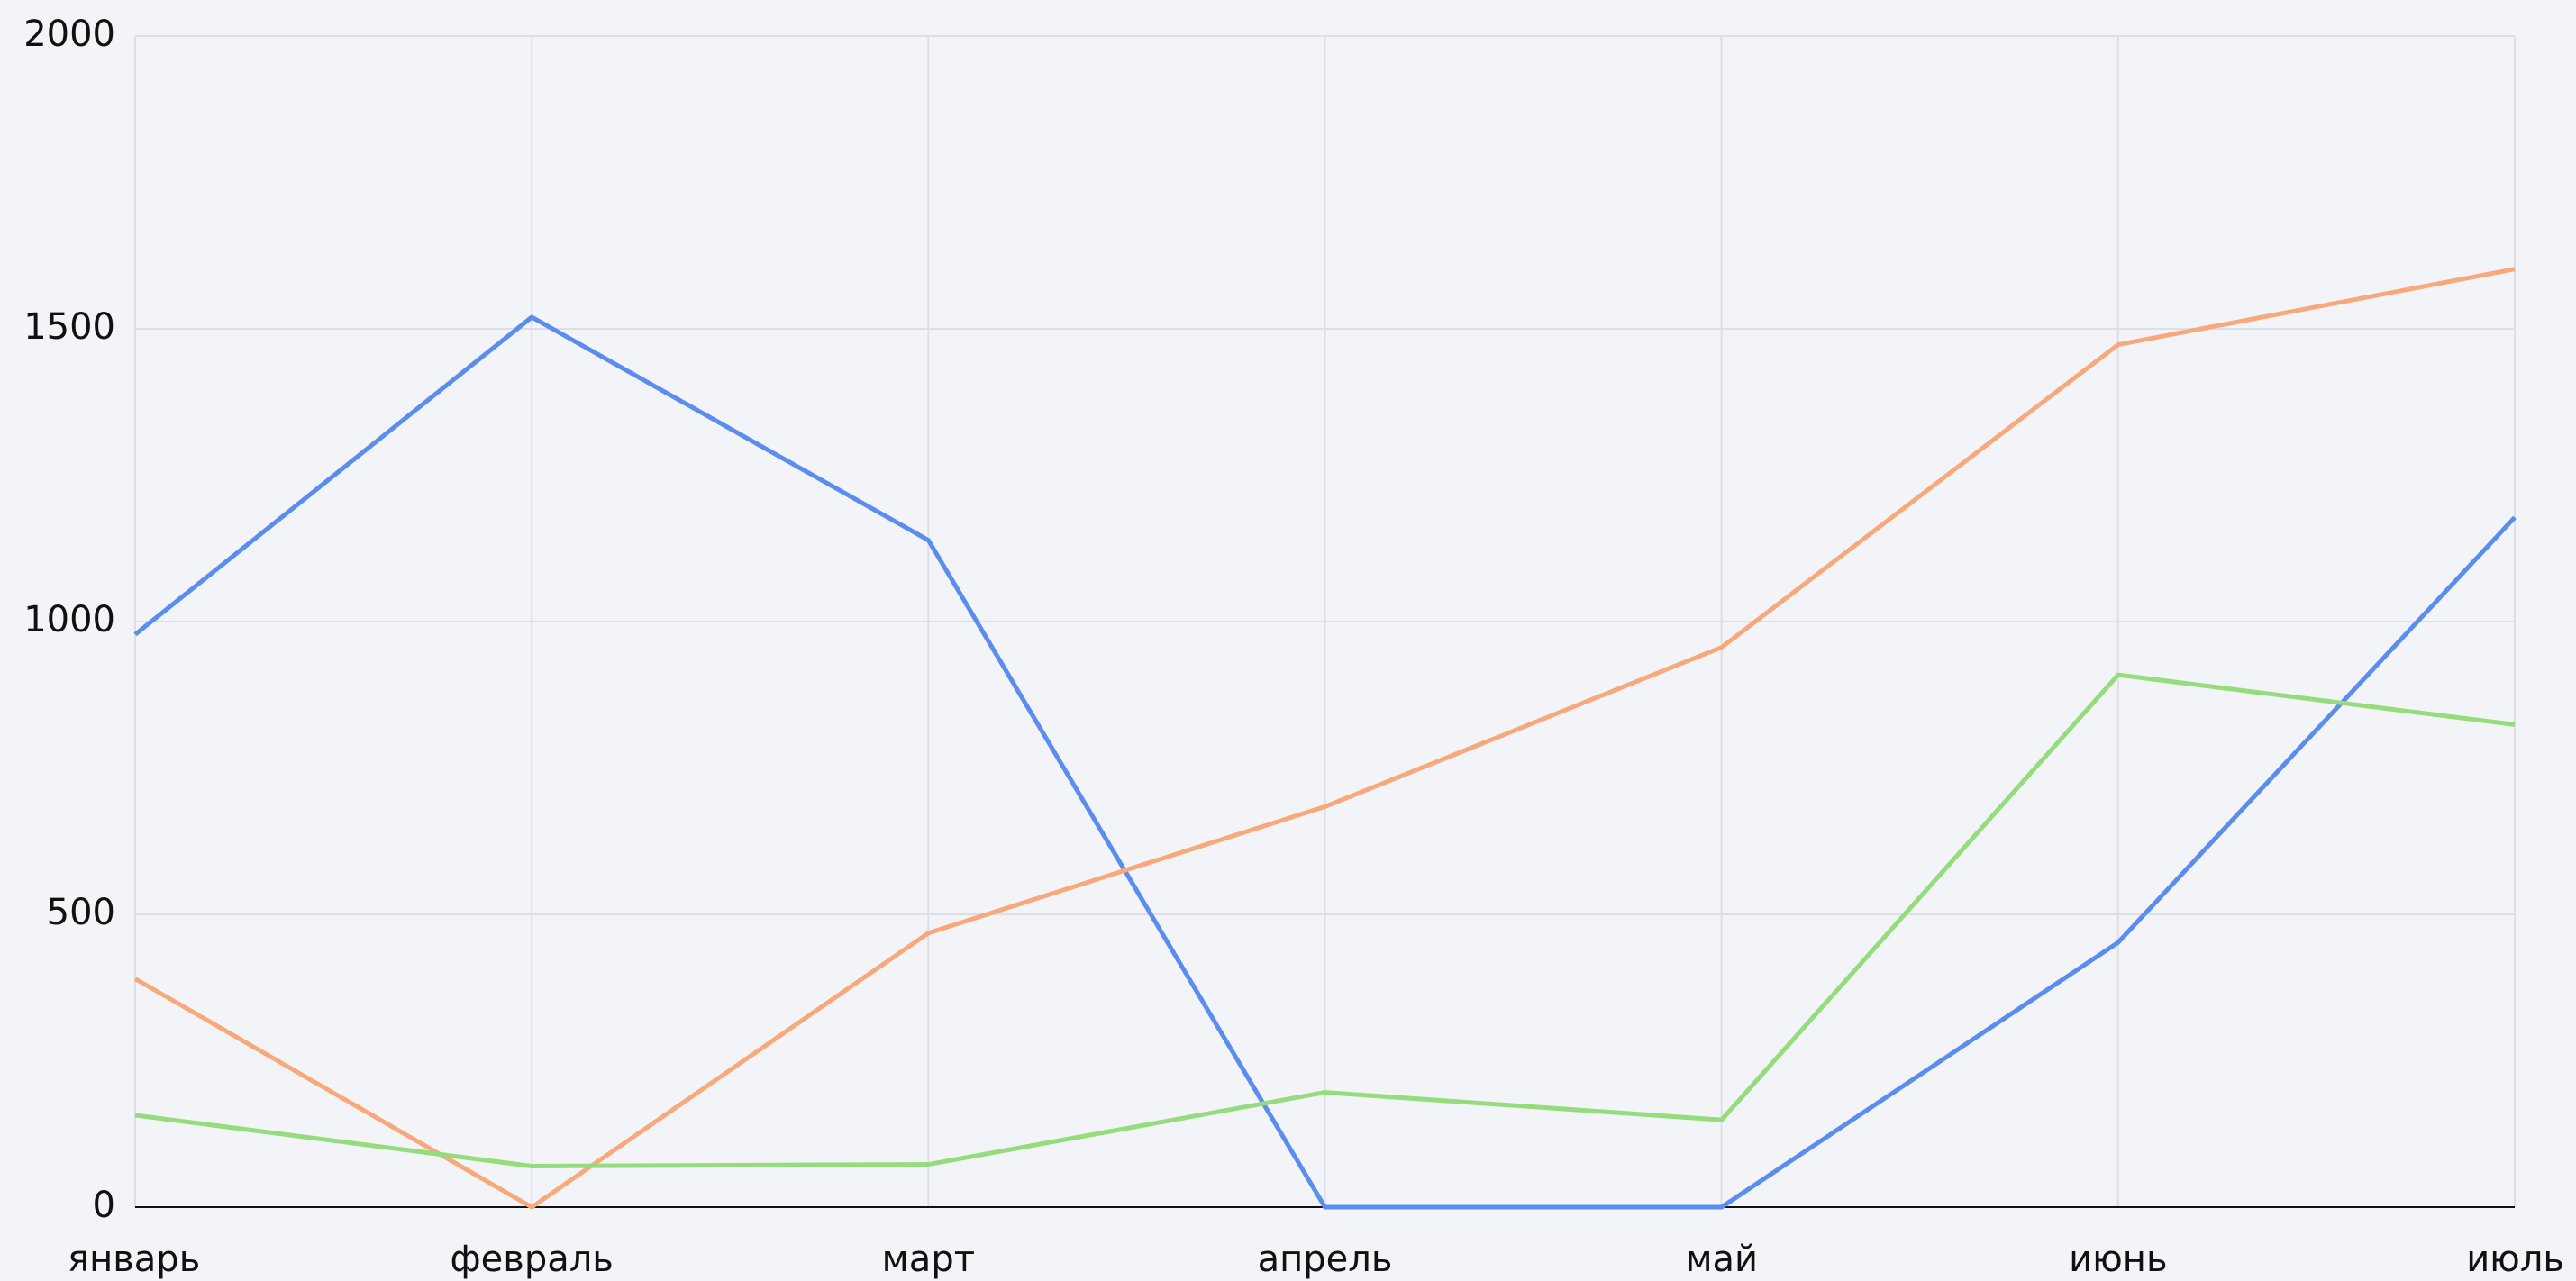  Describe the element at coordinates (69, 619) in the screenshot. I see `y-tick-label: 1000` at that location.